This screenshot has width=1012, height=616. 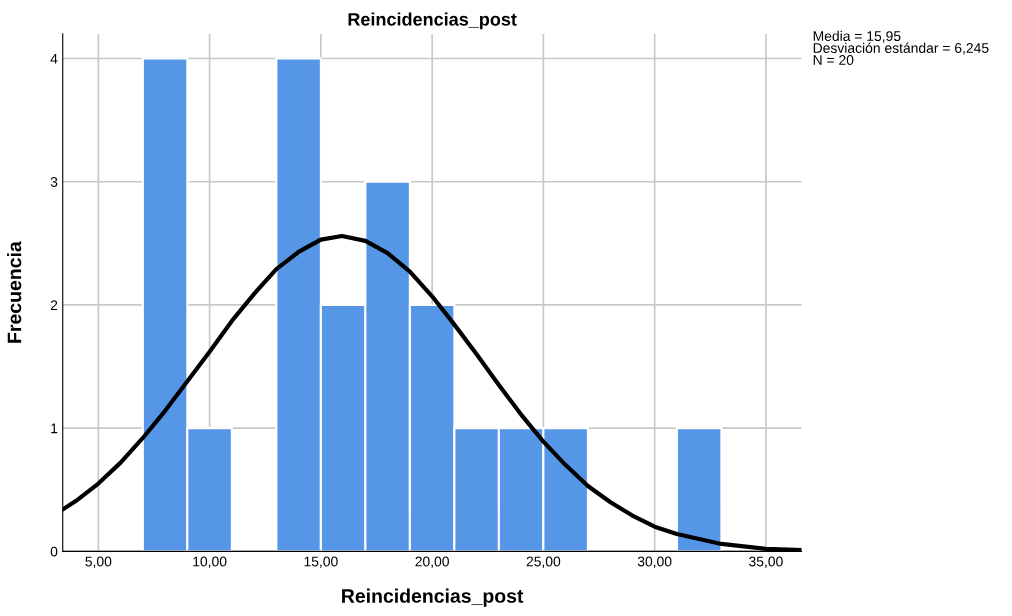 What do you see at coordinates (54, 551) in the screenshot?
I see `y-tick-label: 0` at bounding box center [54, 551].